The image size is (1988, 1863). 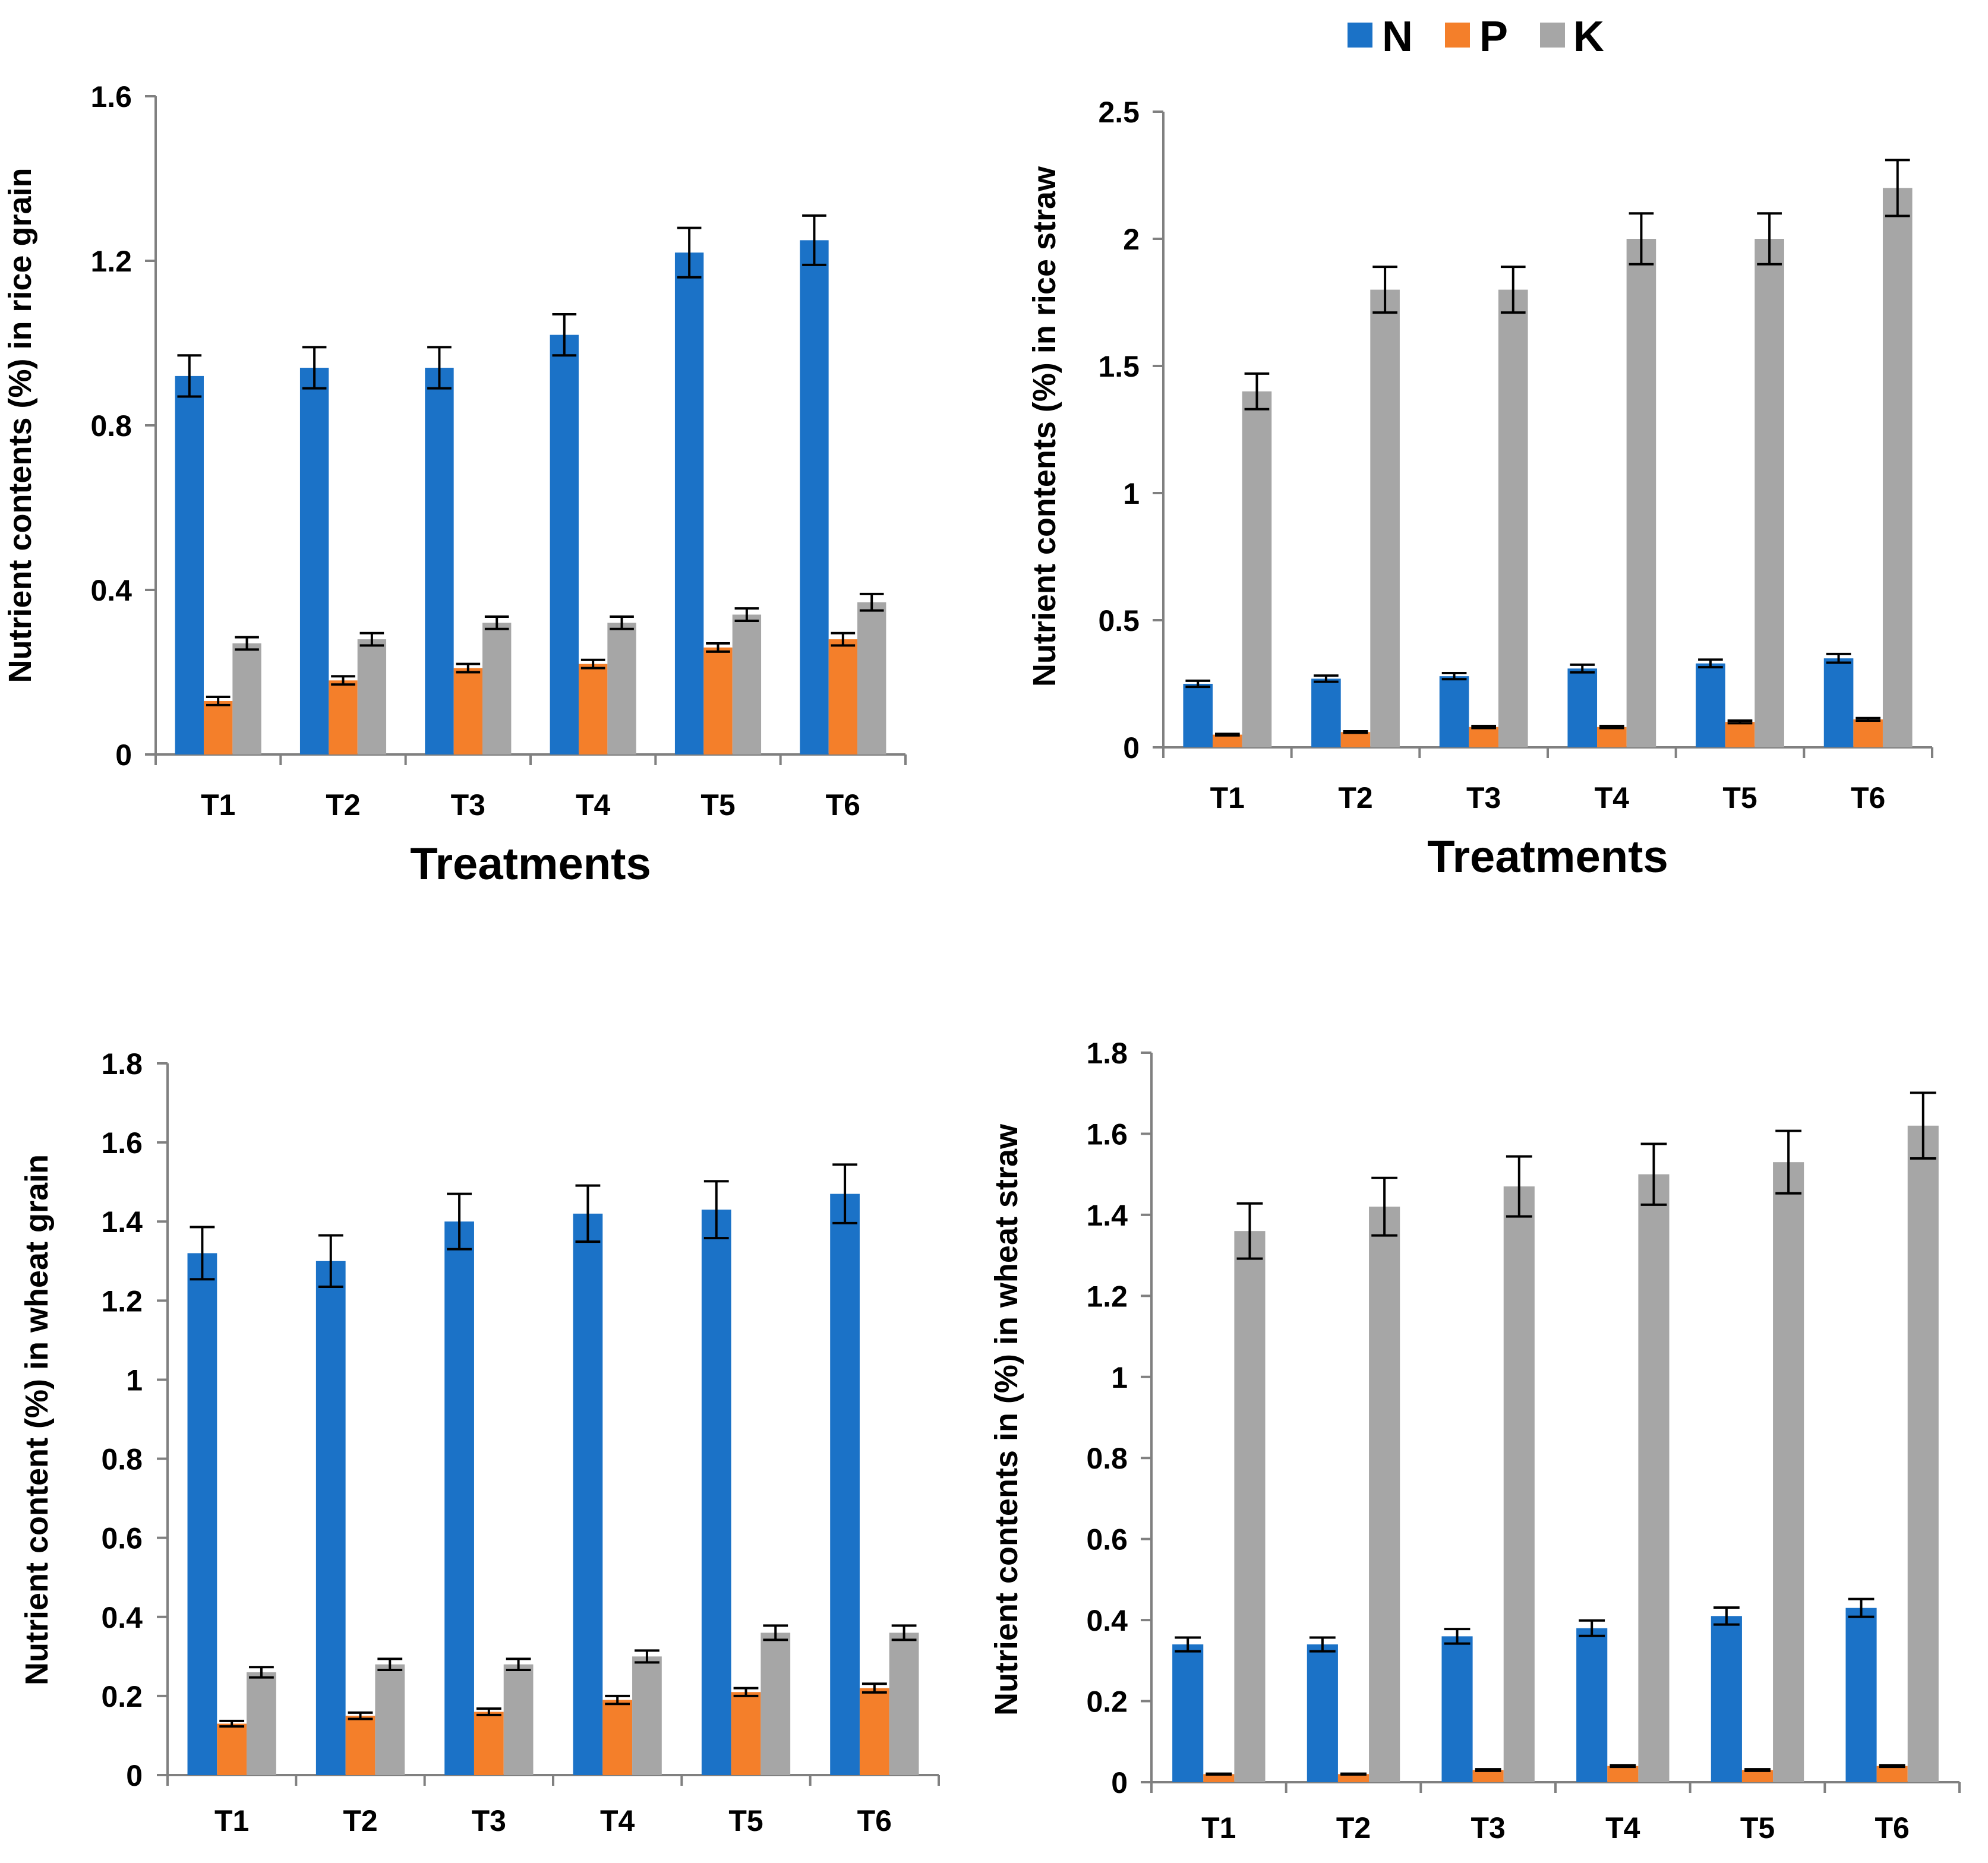 I want to click on y-tick-label: 1, so click(x=134, y=1380).